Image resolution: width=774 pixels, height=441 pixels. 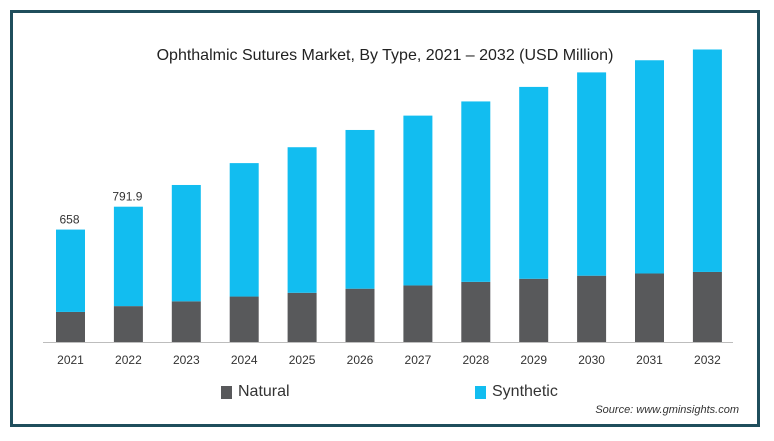 What do you see at coordinates (302, 220) in the screenshot?
I see `bar-synthetic-2025` at bounding box center [302, 220].